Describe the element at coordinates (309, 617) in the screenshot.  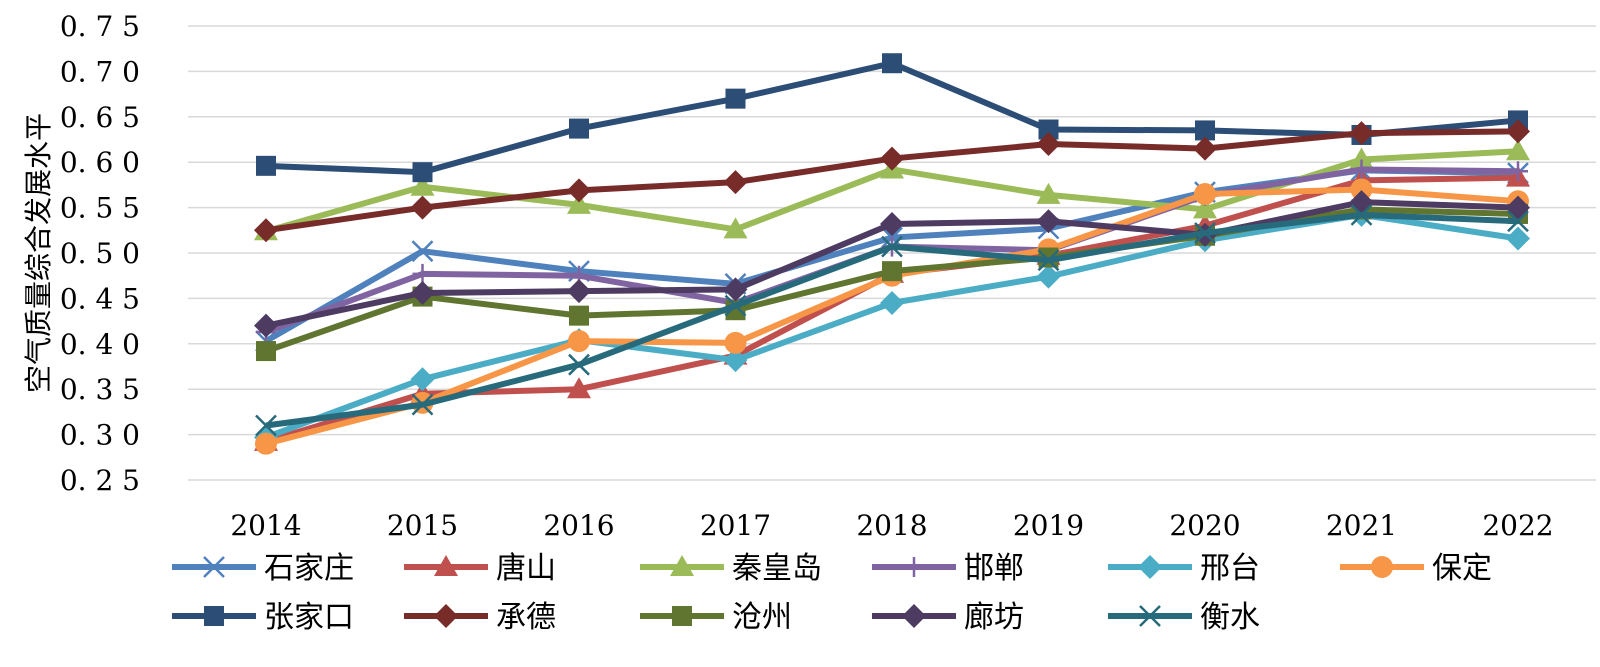
I see `legend-label: 张家口` at that location.